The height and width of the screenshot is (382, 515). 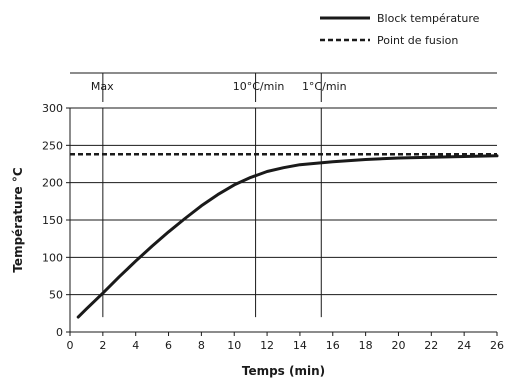 What do you see at coordinates (366, 345) in the screenshot?
I see `x-tick-label: 18` at bounding box center [366, 345].